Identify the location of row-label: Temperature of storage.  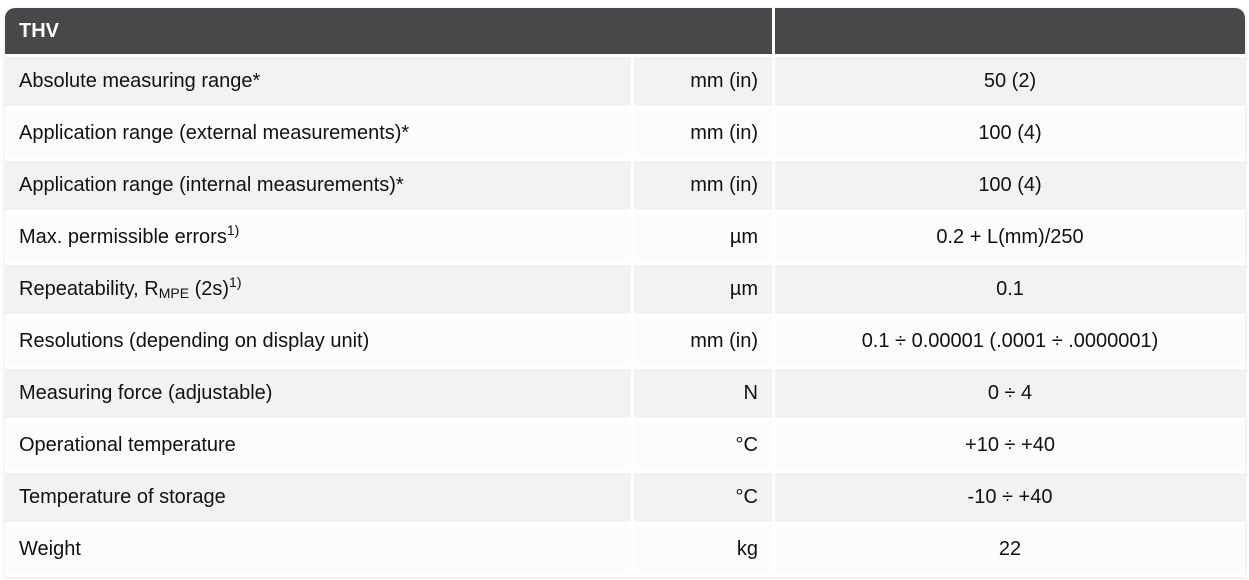
(318, 497).